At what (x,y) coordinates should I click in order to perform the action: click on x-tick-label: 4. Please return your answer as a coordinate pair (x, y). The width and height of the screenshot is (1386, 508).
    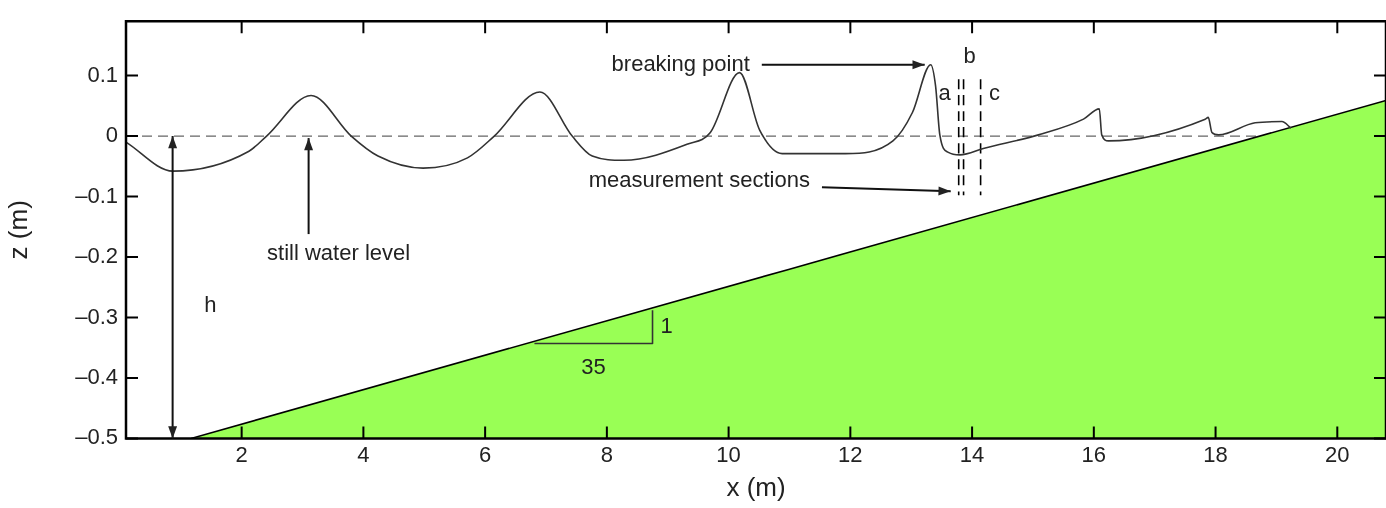
    Looking at the image, I should click on (363, 454).